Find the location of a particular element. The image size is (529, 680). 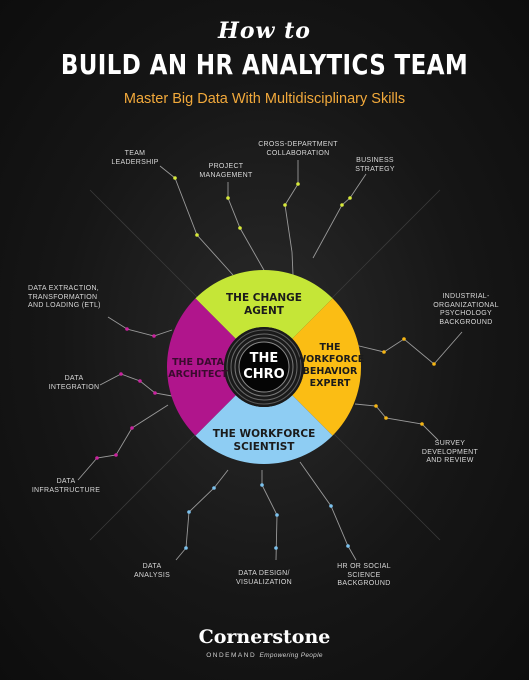

label-project-management: PROJECT MANAGEMENT is located at coordinates (226, 171).